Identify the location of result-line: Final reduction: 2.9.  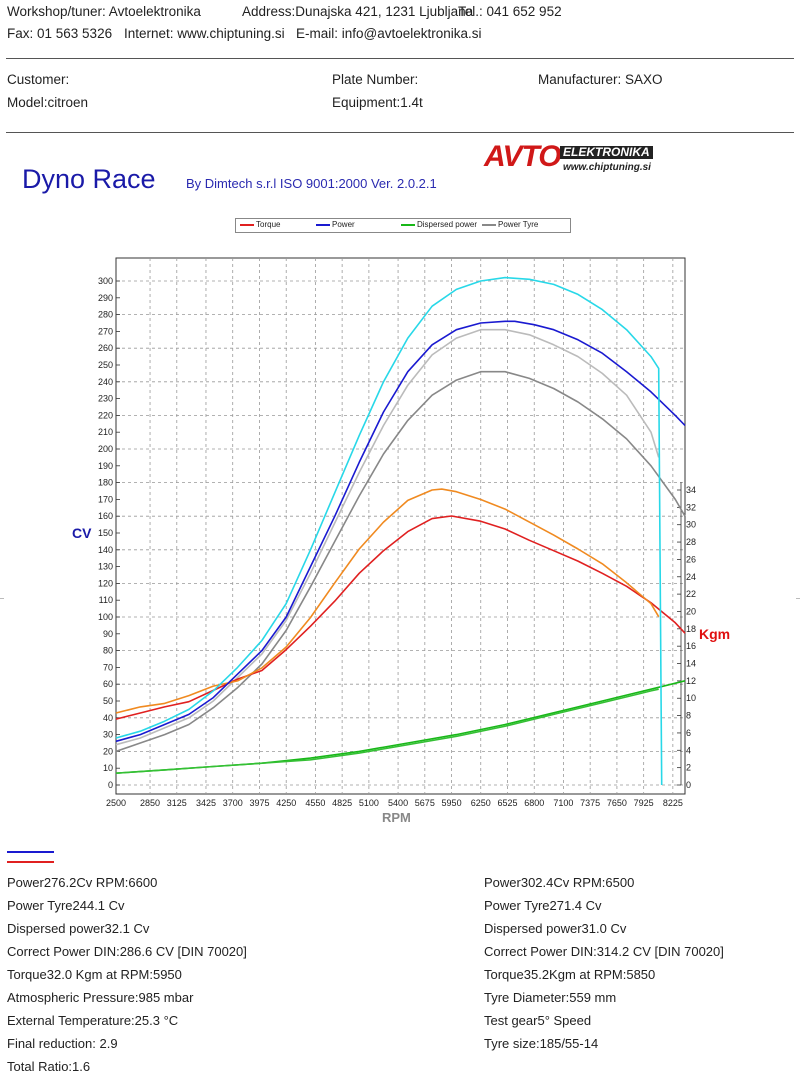
(62, 1043).